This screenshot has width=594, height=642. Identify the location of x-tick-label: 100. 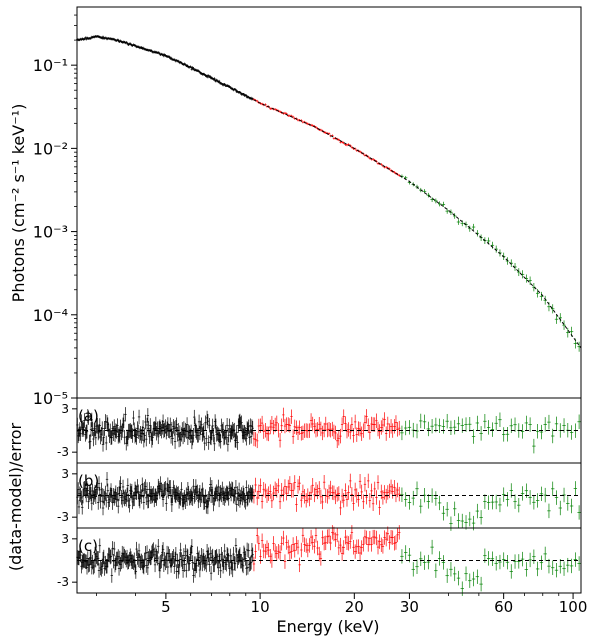
(573, 607).